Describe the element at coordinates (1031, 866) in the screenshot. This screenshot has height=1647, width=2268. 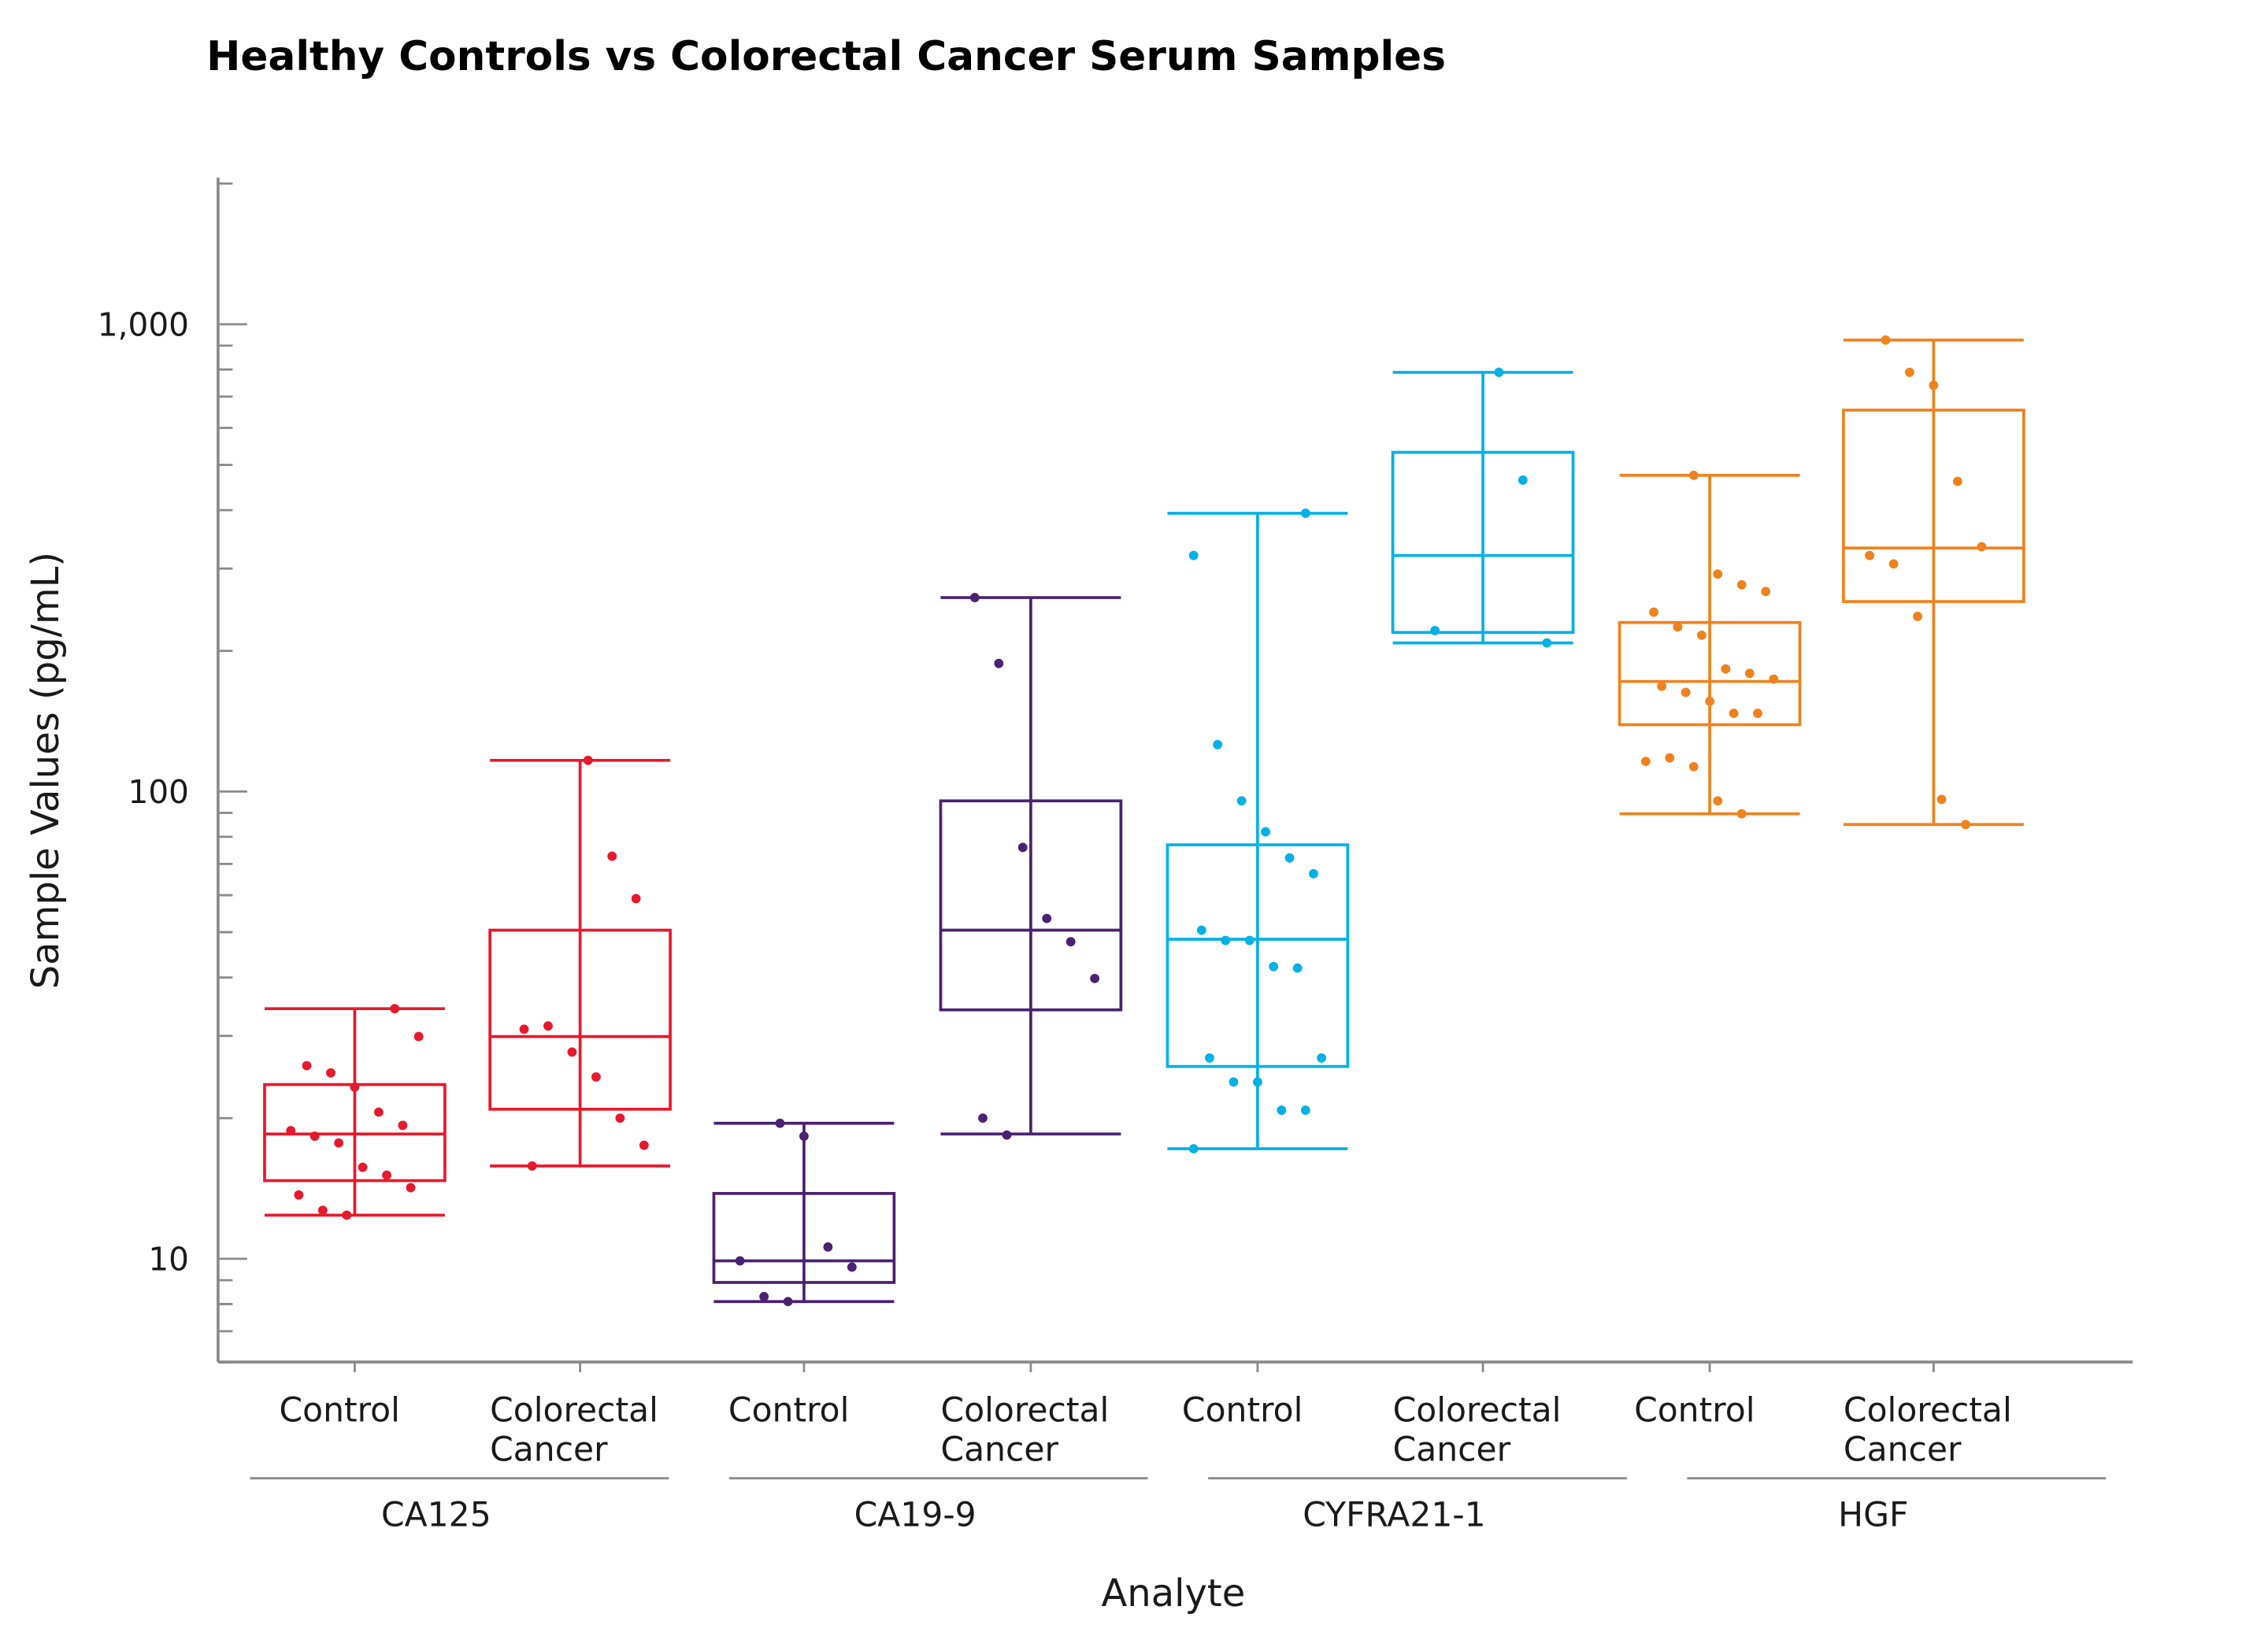
I see `box-CA19-9-colorectal-cancer` at that location.